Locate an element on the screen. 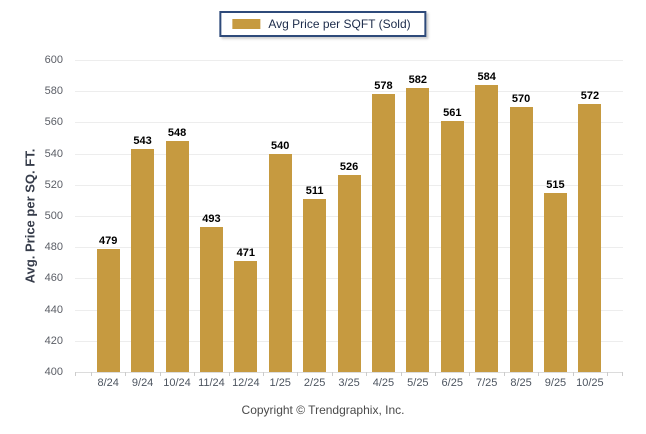 Image resolution: width=646 pixels, height=434 pixels. y-axis-tick-label: 520 is located at coordinates (53, 184).